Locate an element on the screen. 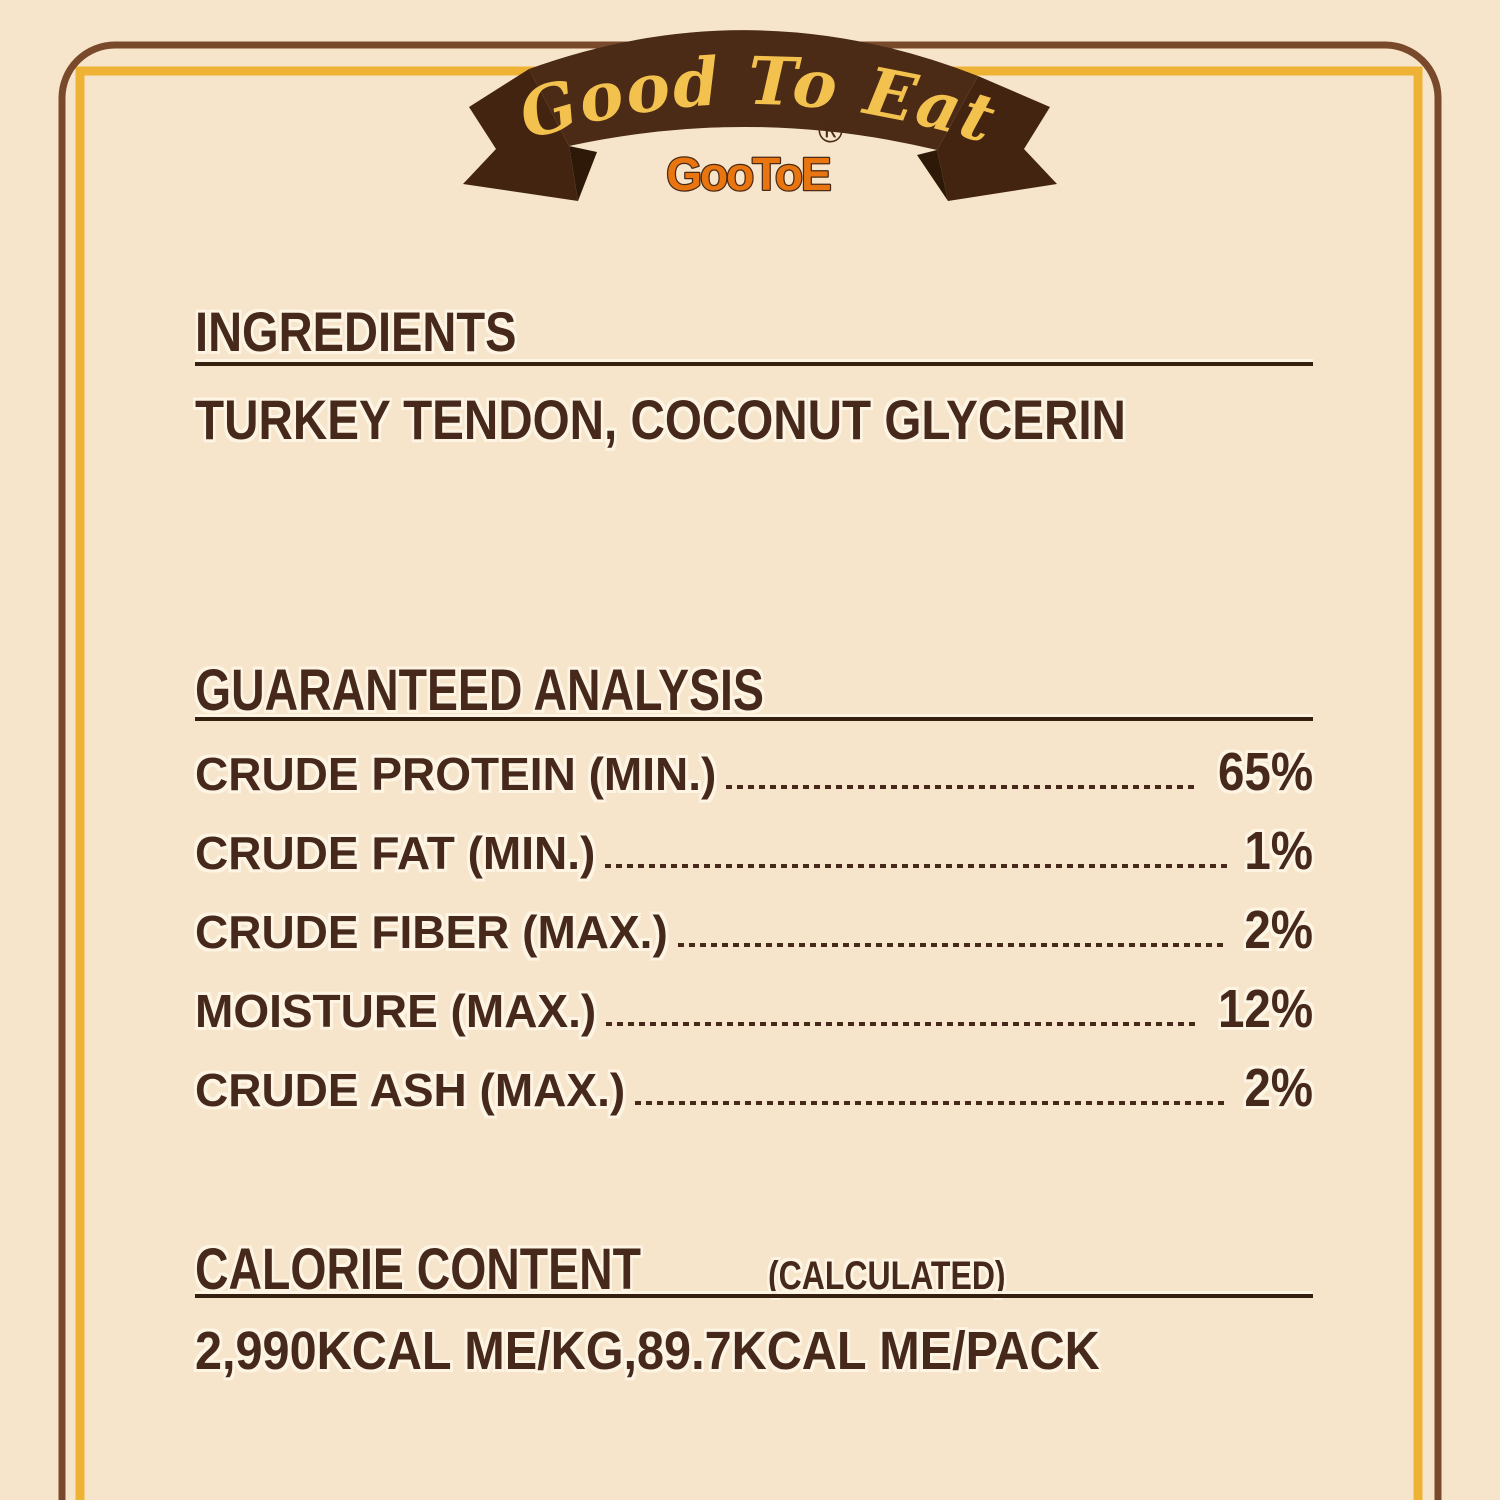 This screenshot has height=1500, width=1500. brand-logo-text: GooToE is located at coordinates (748, 174).